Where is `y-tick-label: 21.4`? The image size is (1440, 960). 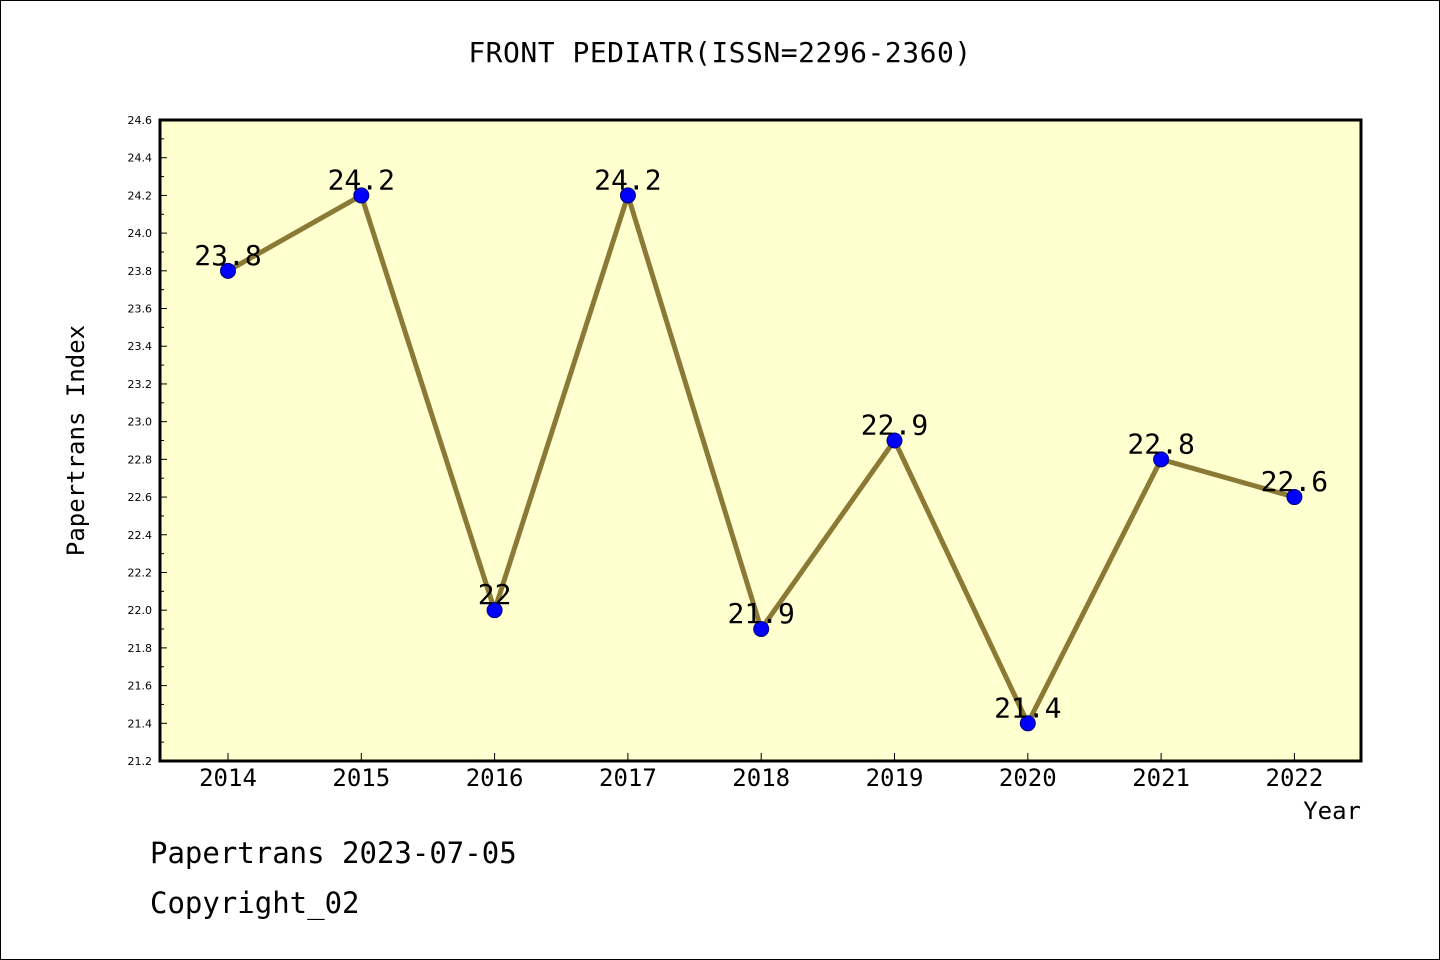
y-tick-label: 21.4 is located at coordinates (140, 723).